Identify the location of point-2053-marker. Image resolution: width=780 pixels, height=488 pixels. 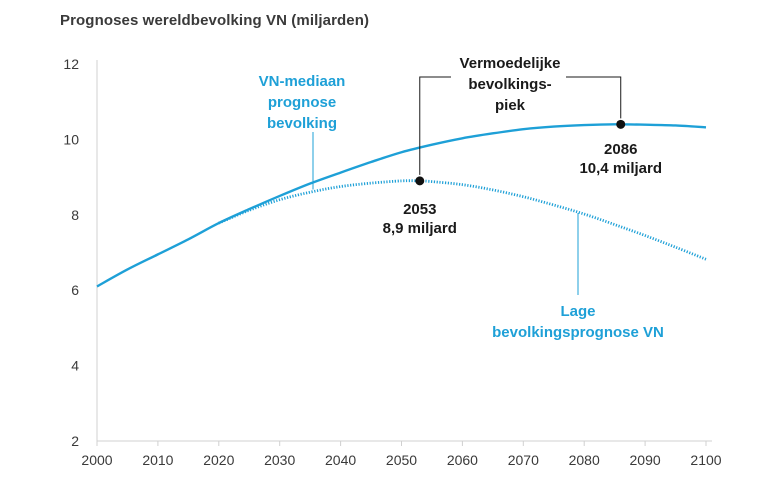
(420, 181).